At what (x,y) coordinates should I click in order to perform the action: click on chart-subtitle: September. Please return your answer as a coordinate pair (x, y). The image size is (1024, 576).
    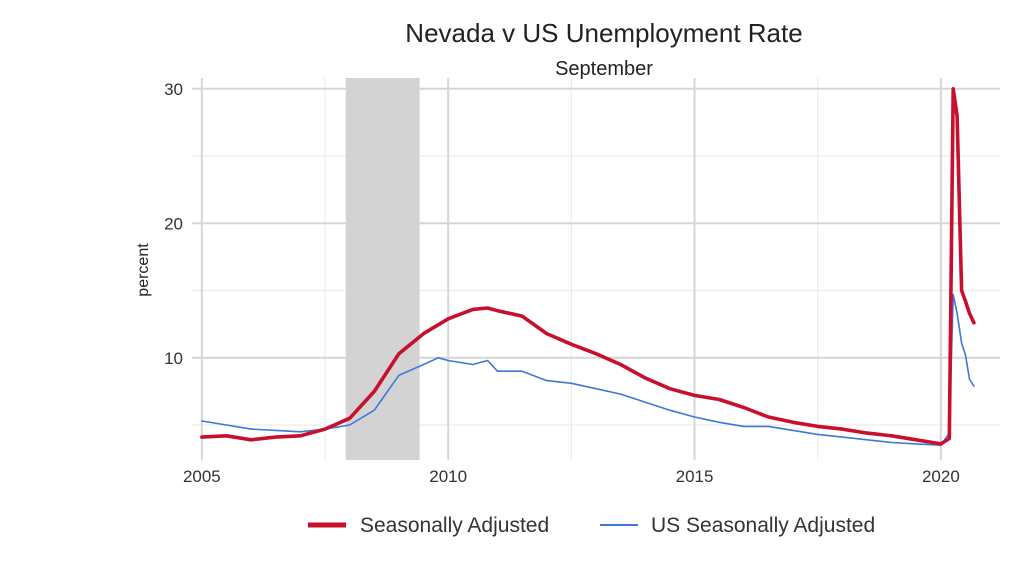
    Looking at the image, I should click on (604, 69).